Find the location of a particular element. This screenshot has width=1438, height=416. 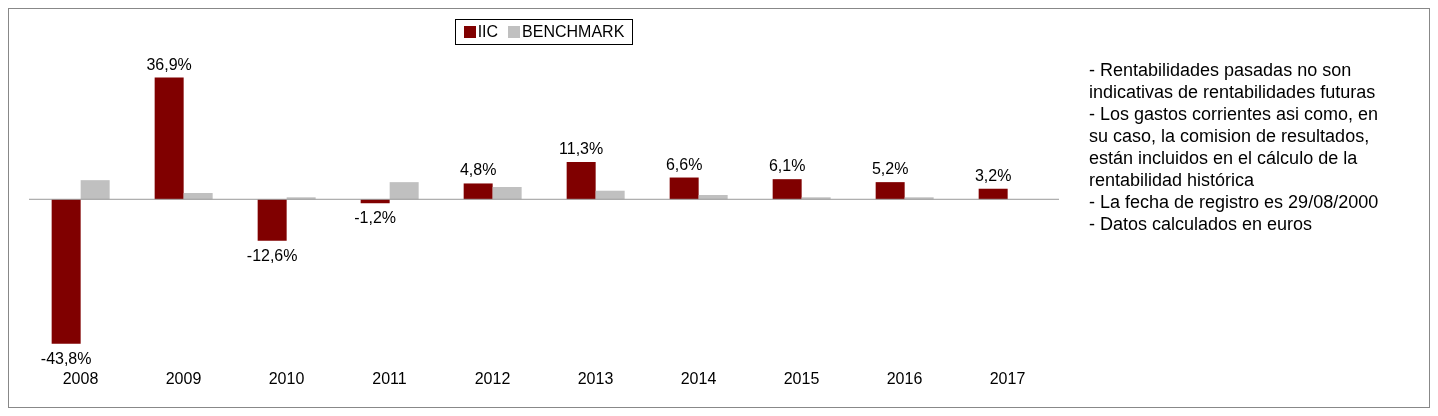

data-label: 6,1% is located at coordinates (787, 166).